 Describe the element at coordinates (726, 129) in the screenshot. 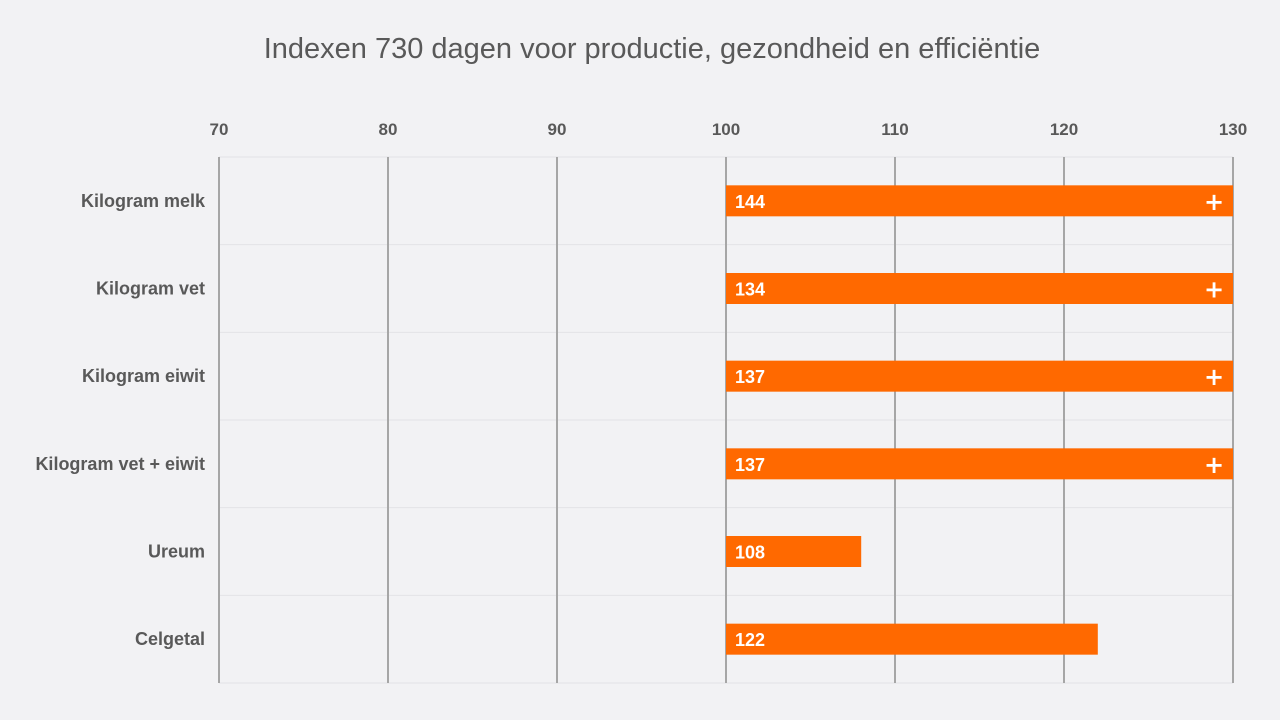

I see `x-tick-label: 100` at that location.